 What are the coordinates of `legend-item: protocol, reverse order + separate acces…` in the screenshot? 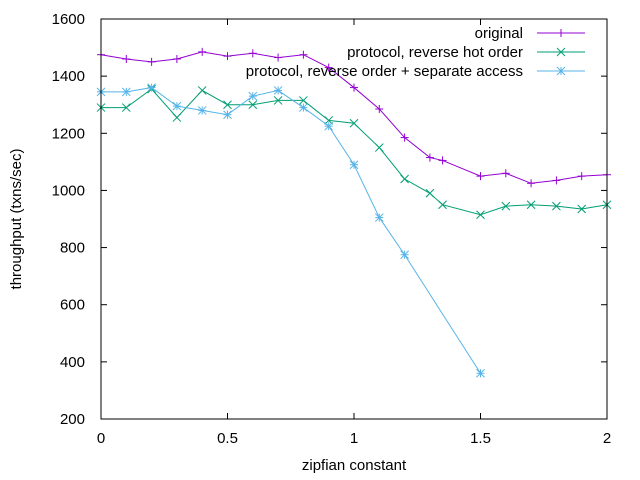 It's located at (415, 71).